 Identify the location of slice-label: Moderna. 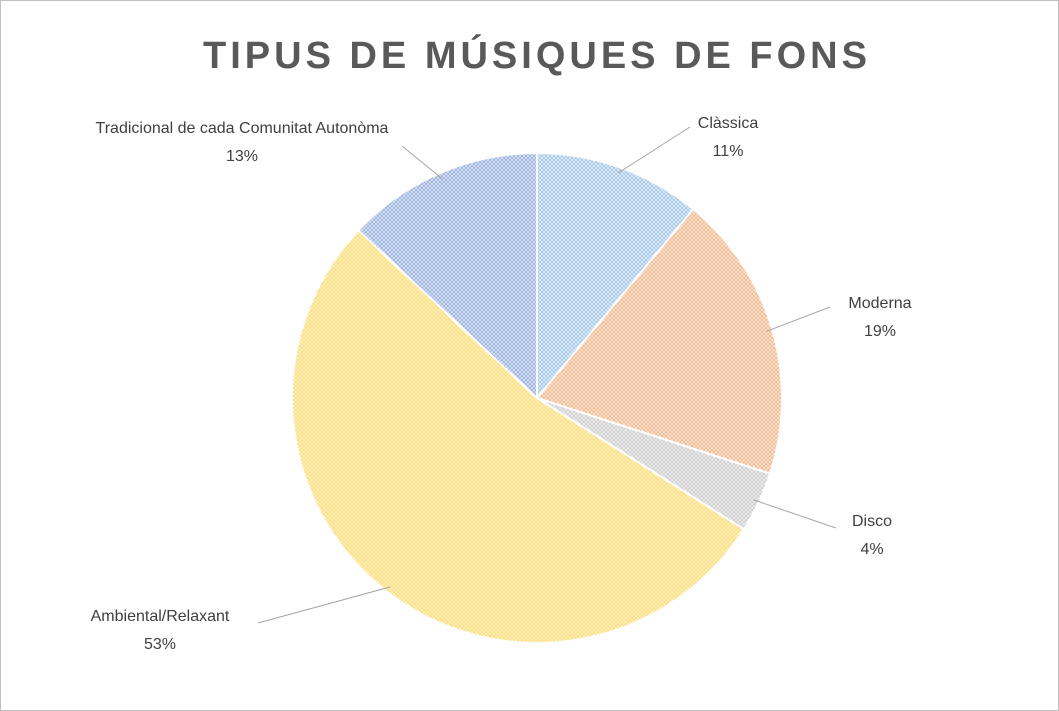
(879, 303).